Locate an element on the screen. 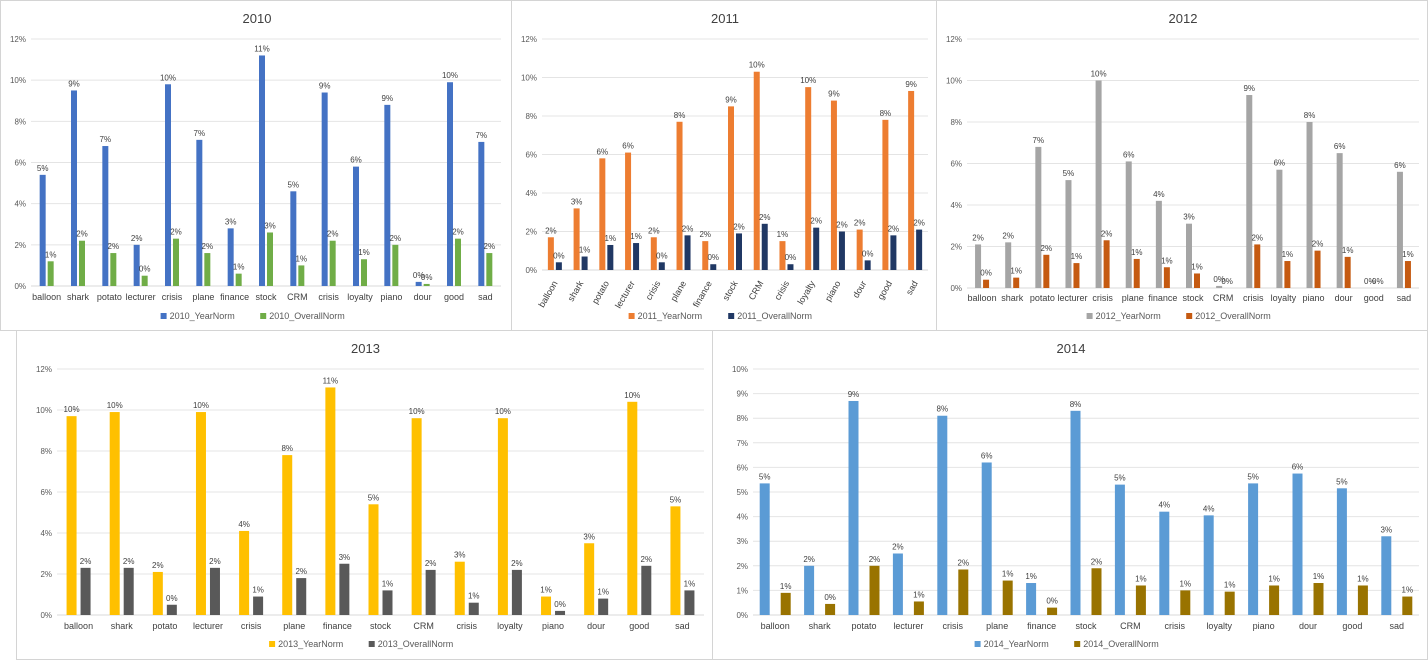  chart-2011-category-label: crisis is located at coordinates (781, 290).